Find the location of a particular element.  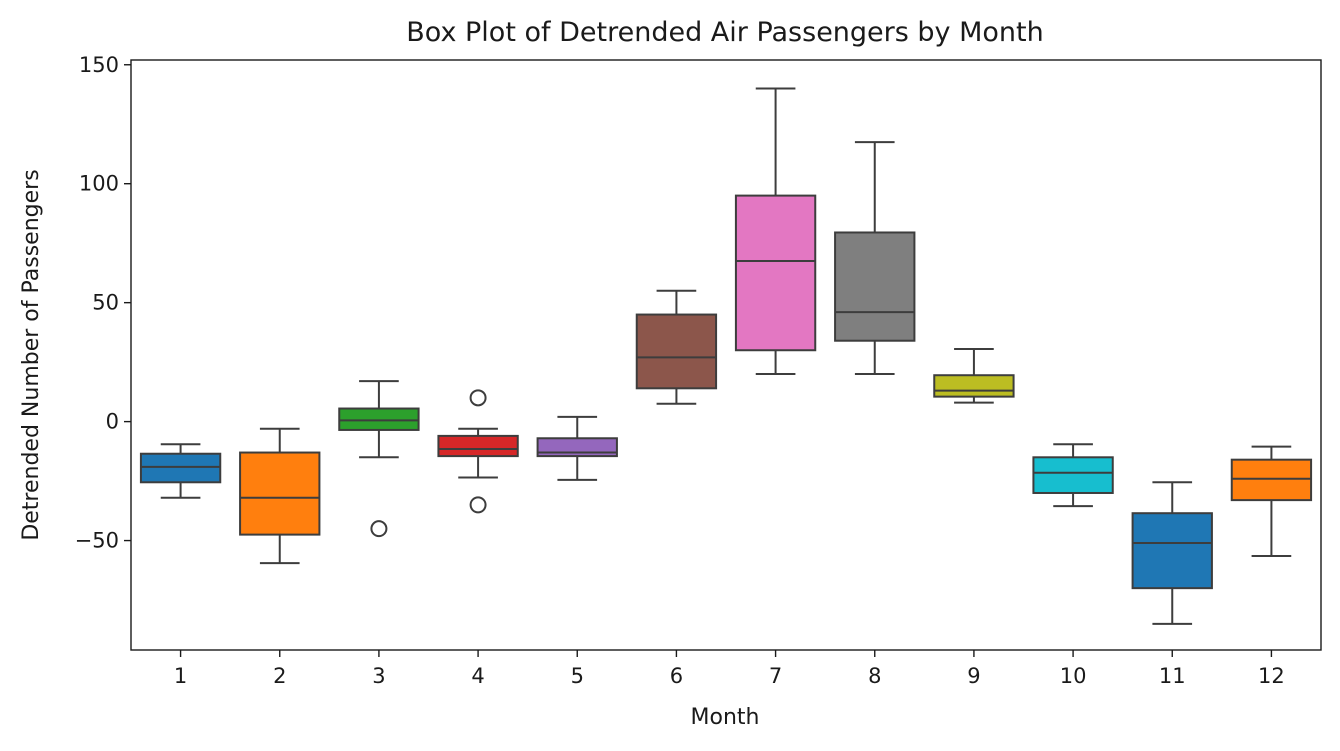

x-tick-label: 6 is located at coordinates (676, 676).